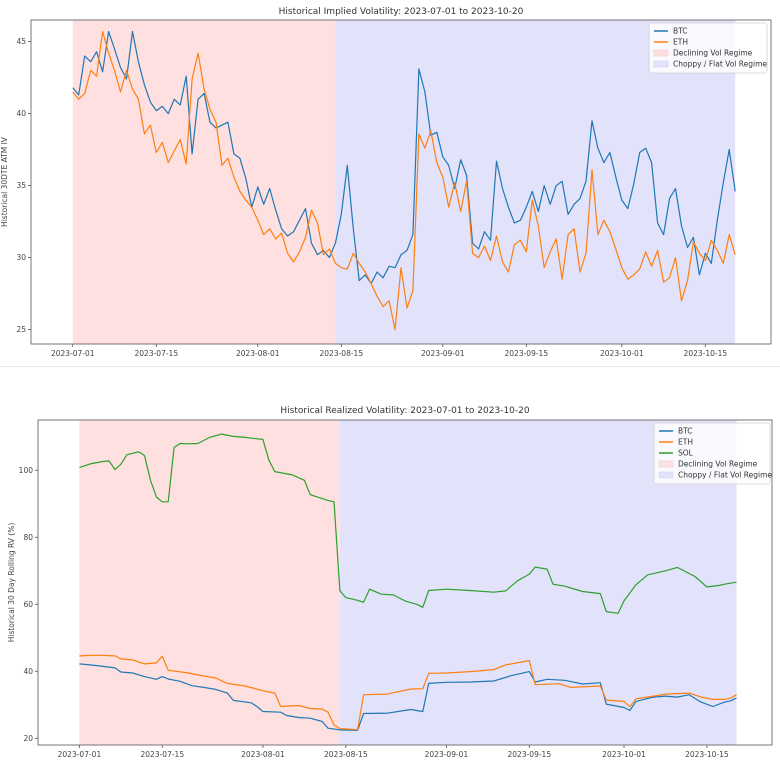  Describe the element at coordinates (4, 181) in the screenshot. I see `y-axis-label: Historical 30DTE ATM IV` at that location.